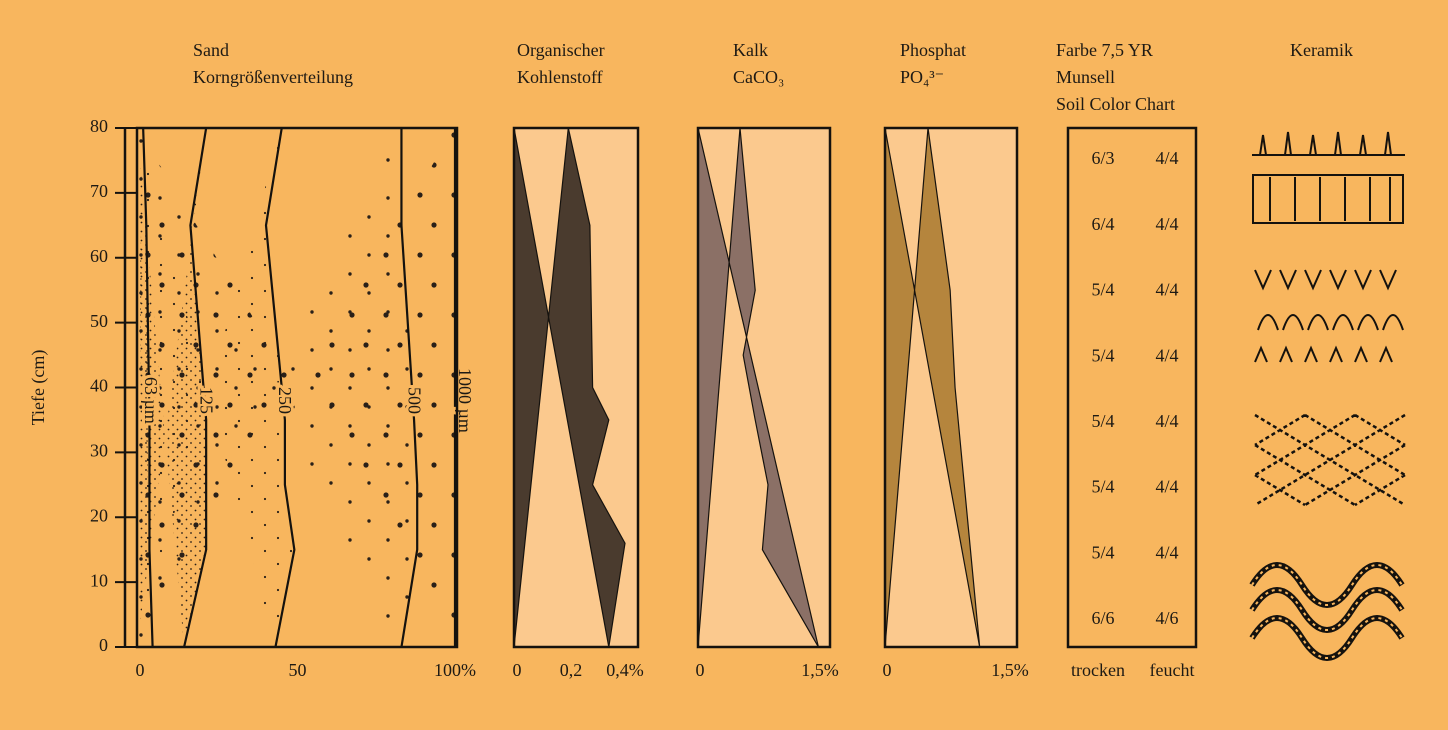  Describe the element at coordinates (38, 388) in the screenshot. I see `y-axis-label: Tiefe (cm)` at that location.